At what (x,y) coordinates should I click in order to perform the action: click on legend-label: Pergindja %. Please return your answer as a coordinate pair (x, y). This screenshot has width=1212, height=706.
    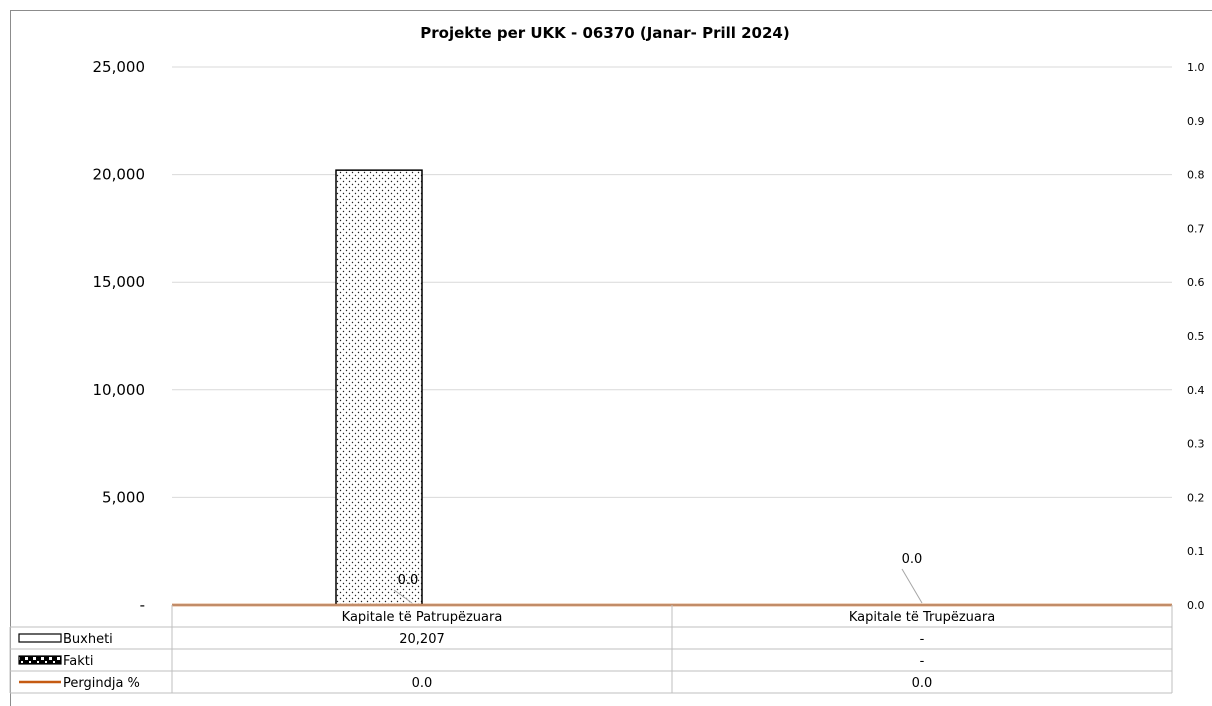
    Looking at the image, I should click on (101, 683).